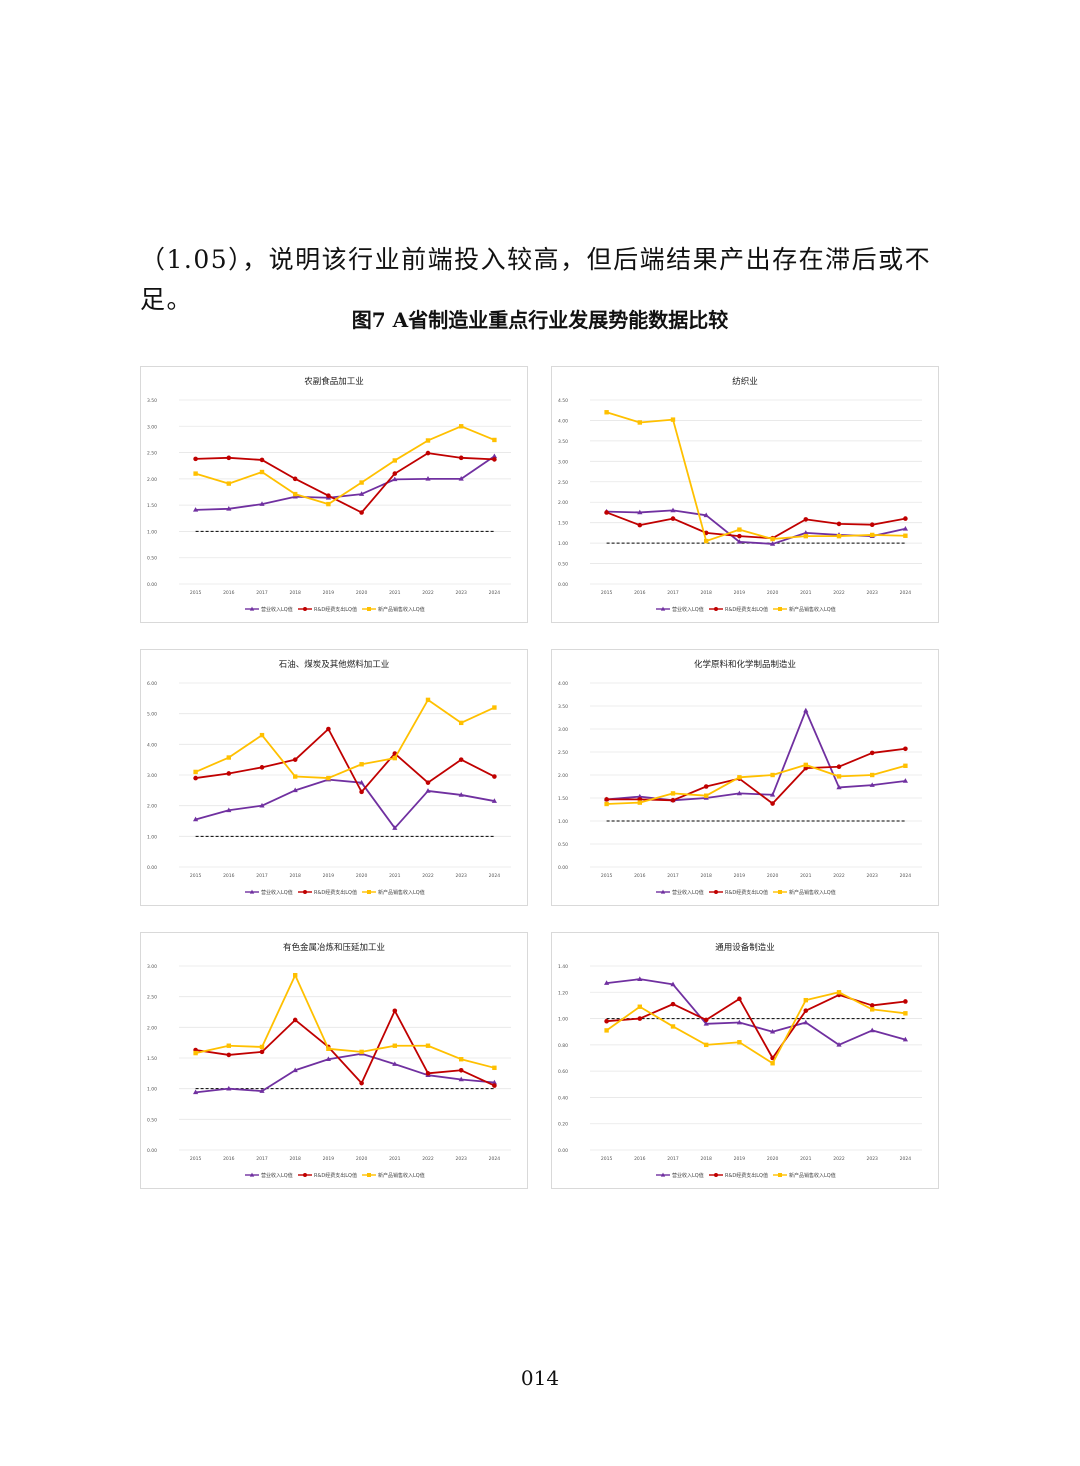  Describe the element at coordinates (428, 876) in the screenshot. I see `x-tick-label: 2022` at that location.